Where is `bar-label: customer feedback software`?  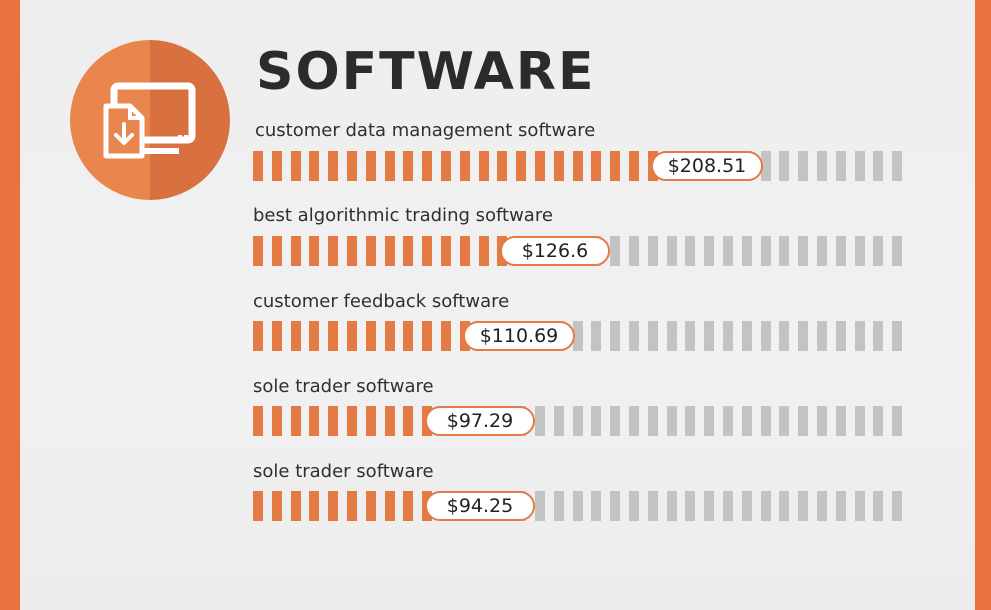 bar-label: customer feedback software is located at coordinates (381, 301).